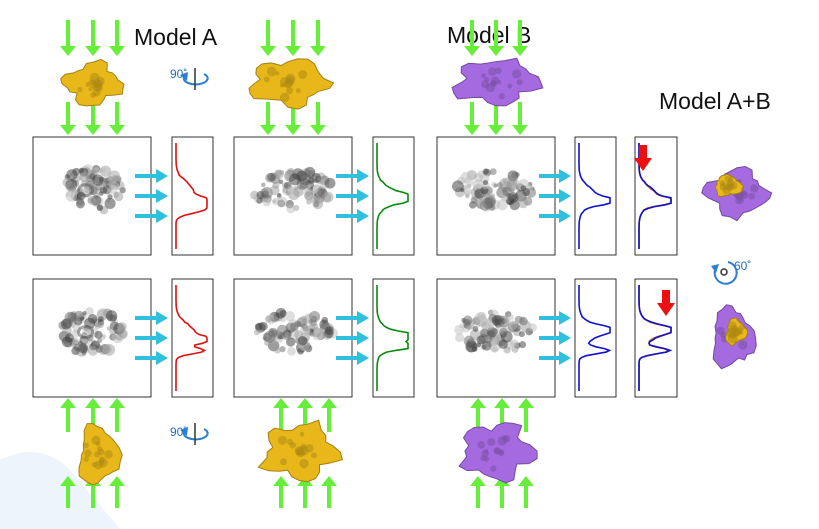  Describe the element at coordinates (318, 51) in the screenshot. I see `top-col2-incoming-arrow-3-head` at that location.